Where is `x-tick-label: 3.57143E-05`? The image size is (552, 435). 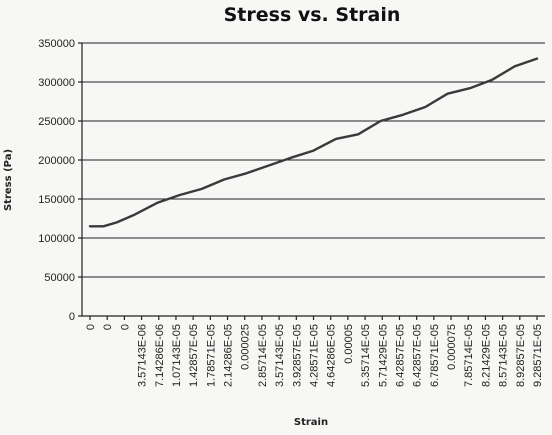 x-tick-label: 3.57143E-05 is located at coordinates (280, 355).